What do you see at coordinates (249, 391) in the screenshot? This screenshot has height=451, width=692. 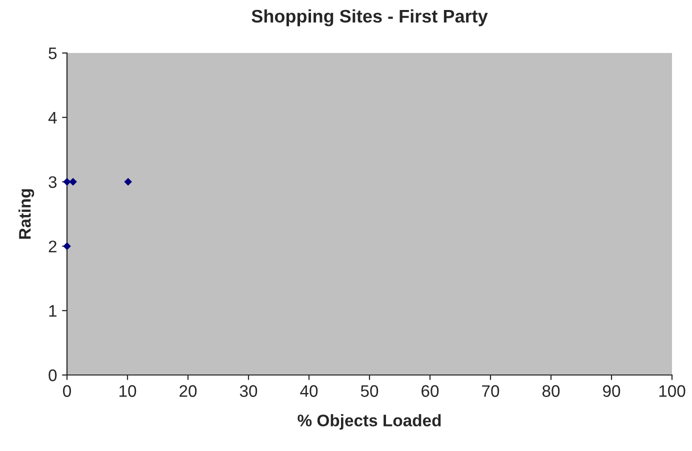 I see `x-tick-label: 30` at bounding box center [249, 391].